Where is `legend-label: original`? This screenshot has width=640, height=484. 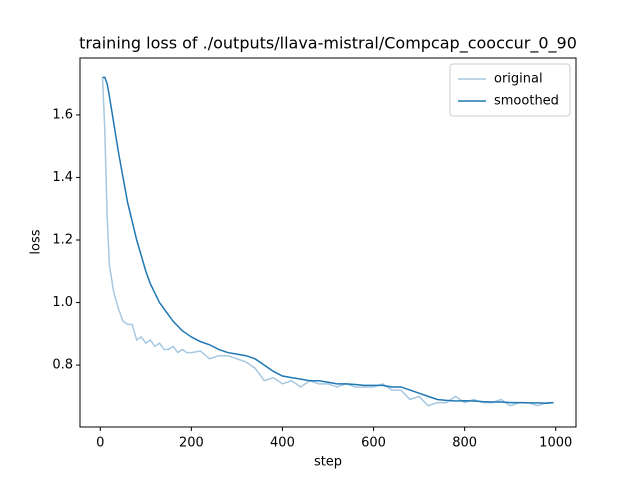 legend-label: original is located at coordinates (518, 79).